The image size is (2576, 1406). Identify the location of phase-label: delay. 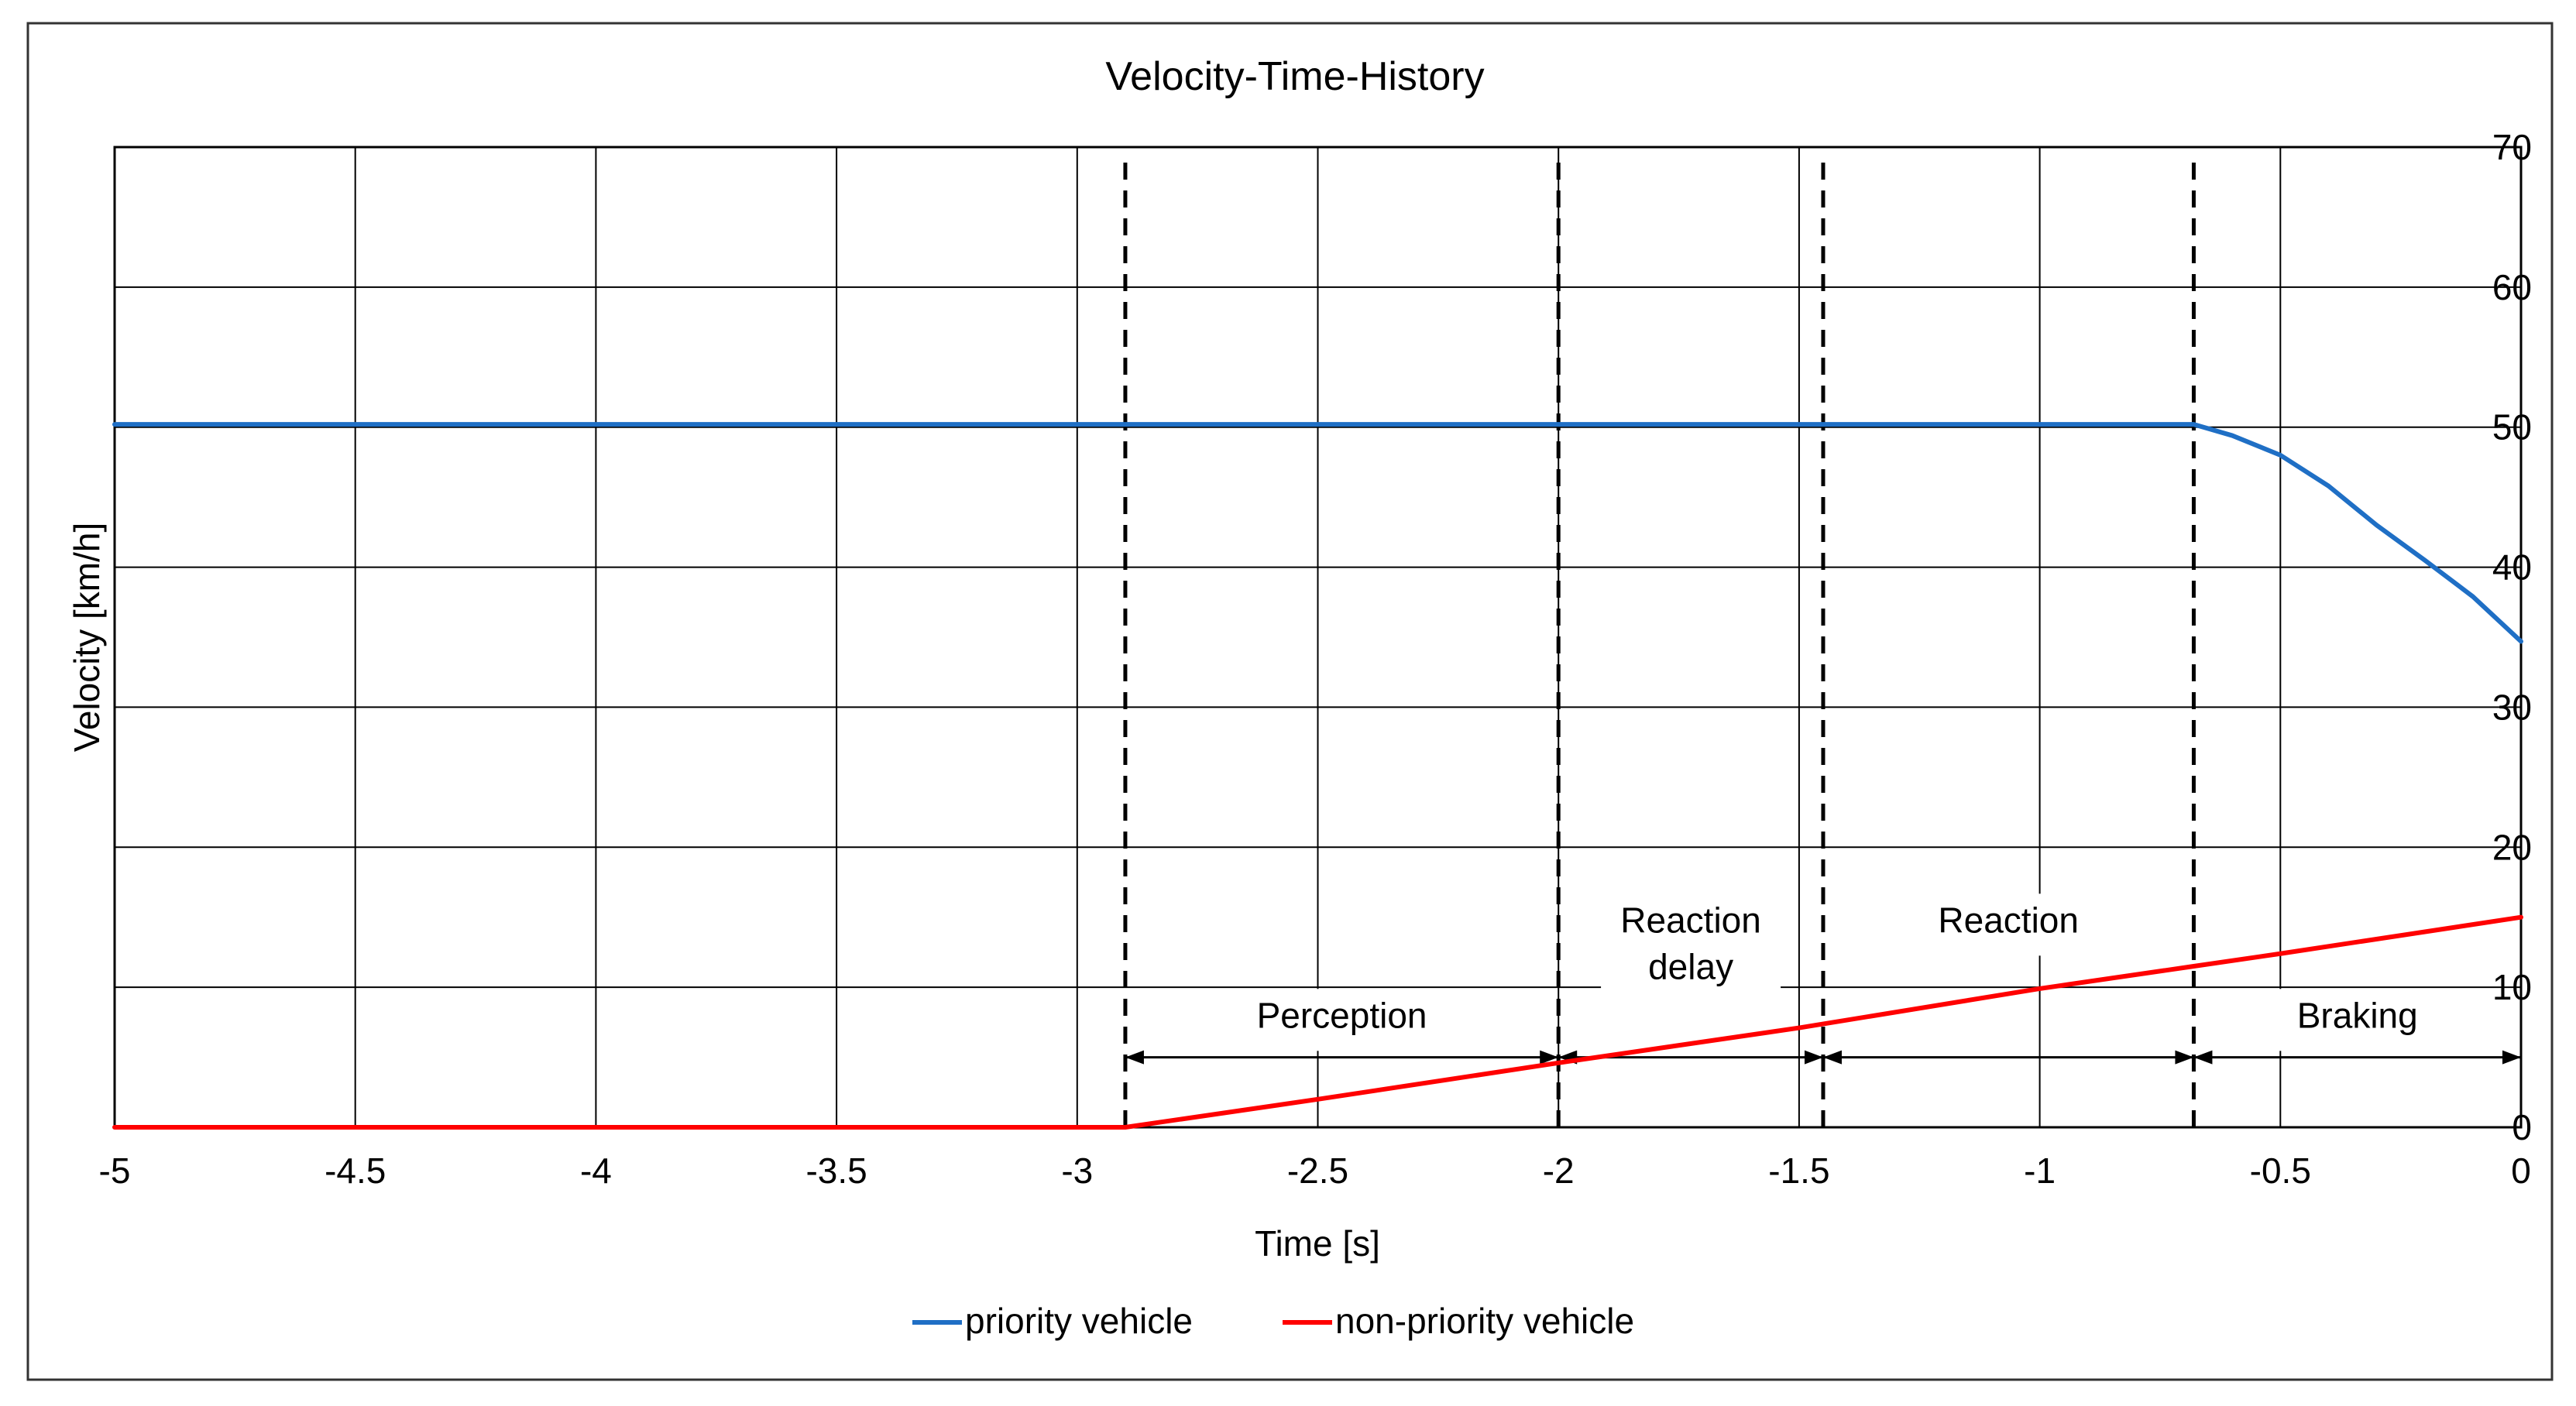
(1690, 966).